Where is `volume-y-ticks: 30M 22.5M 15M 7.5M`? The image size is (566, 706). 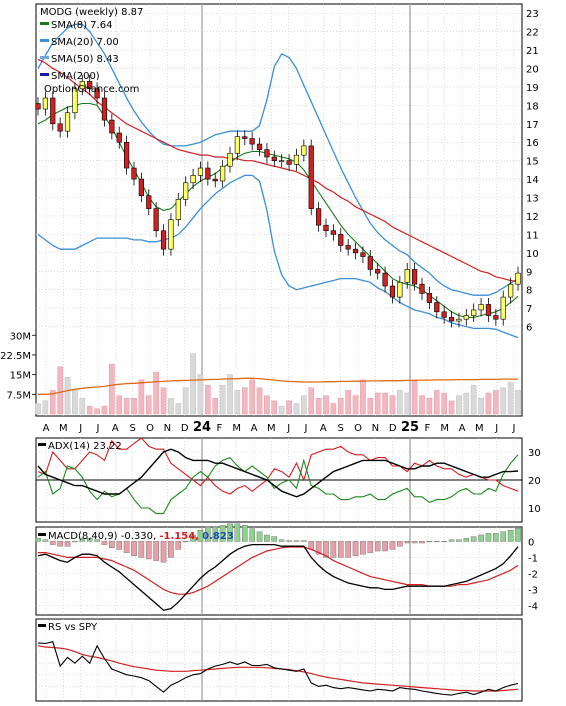
volume-y-ticks: 30M 22.5M 15M 7.5M is located at coordinates (18, 366).